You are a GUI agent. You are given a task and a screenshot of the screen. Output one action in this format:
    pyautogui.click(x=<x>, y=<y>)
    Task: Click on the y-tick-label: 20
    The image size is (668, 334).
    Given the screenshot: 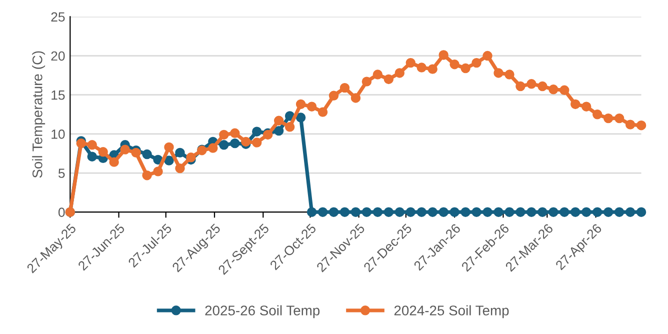 What is the action you would take?
    pyautogui.click(x=58, y=56)
    